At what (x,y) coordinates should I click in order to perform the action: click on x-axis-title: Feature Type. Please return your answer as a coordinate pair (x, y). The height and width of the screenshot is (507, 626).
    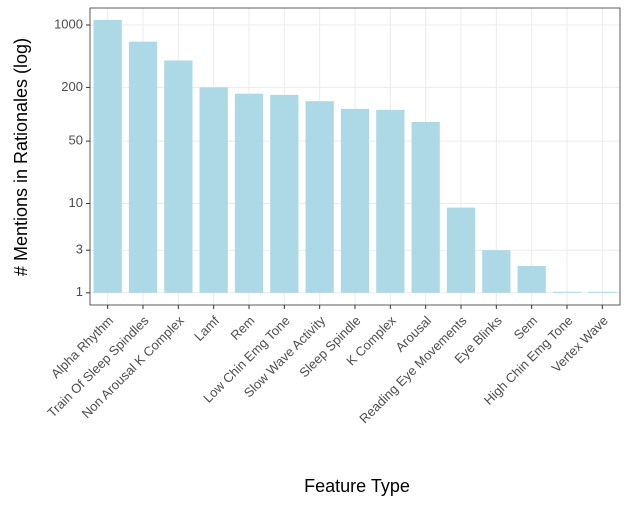
    Looking at the image, I should click on (357, 486).